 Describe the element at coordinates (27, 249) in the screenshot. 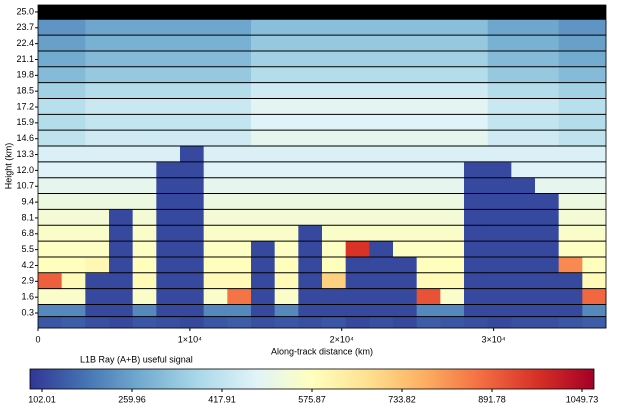

I see `y-tick-label: 5.5` at that location.